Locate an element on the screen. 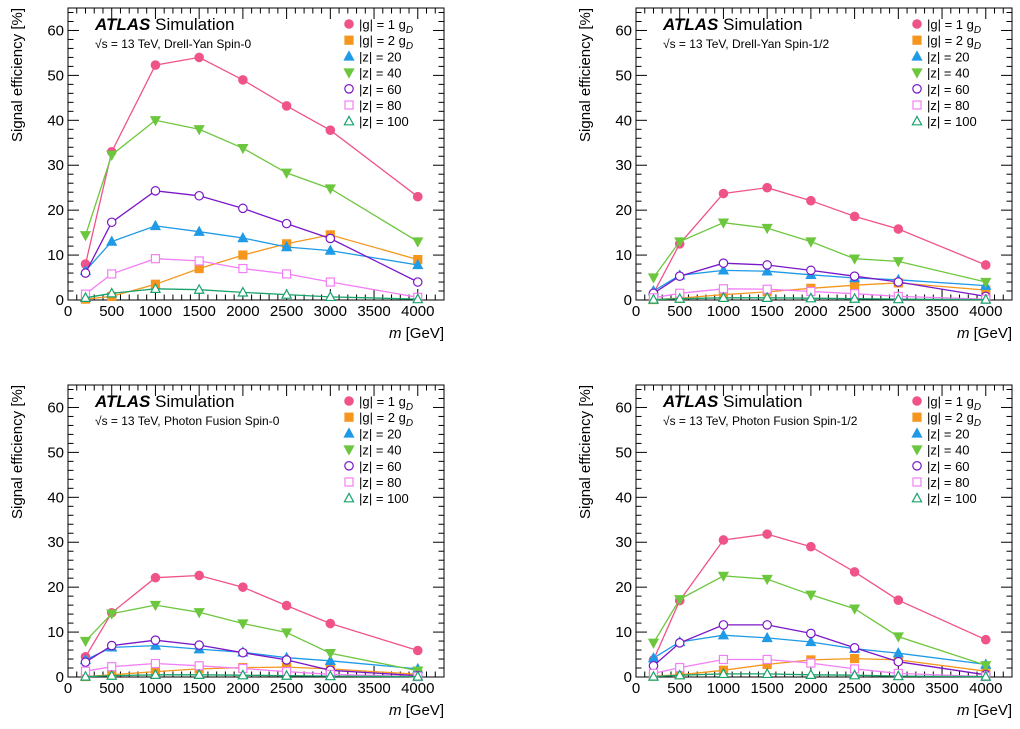 This screenshot has width=1020, height=729. x-tick-label: 2500 is located at coordinates (854, 688).